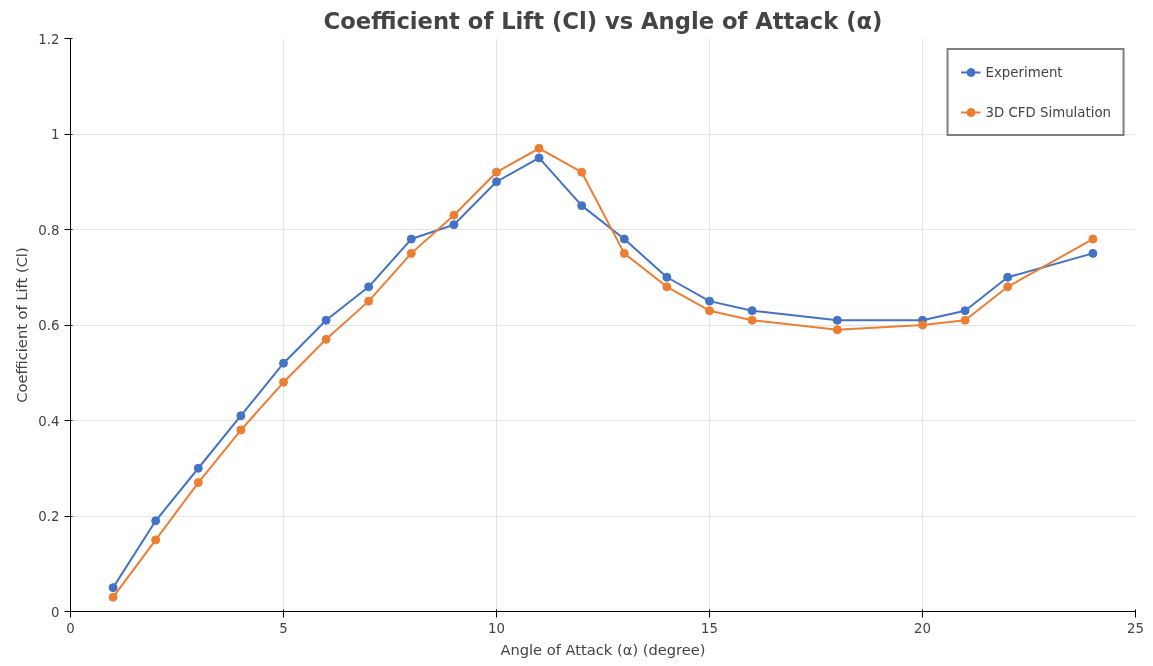 Image resolution: width=1153 pixels, height=666 pixels. I want to click on y-tick-label: 1.2, so click(49, 39).